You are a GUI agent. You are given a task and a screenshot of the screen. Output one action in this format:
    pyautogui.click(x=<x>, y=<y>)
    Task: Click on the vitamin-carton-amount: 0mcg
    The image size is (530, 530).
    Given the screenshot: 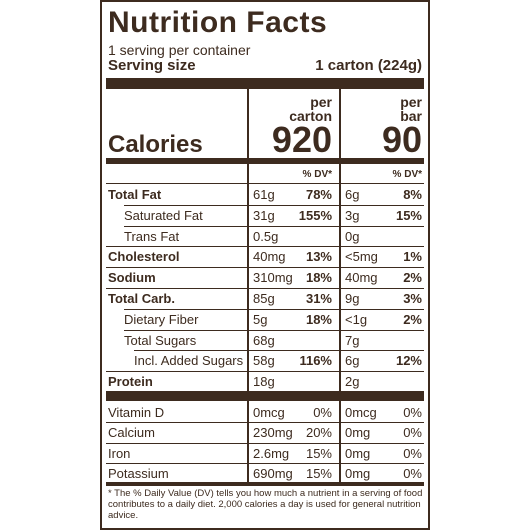 What is the action you would take?
    pyautogui.click(x=269, y=412)
    